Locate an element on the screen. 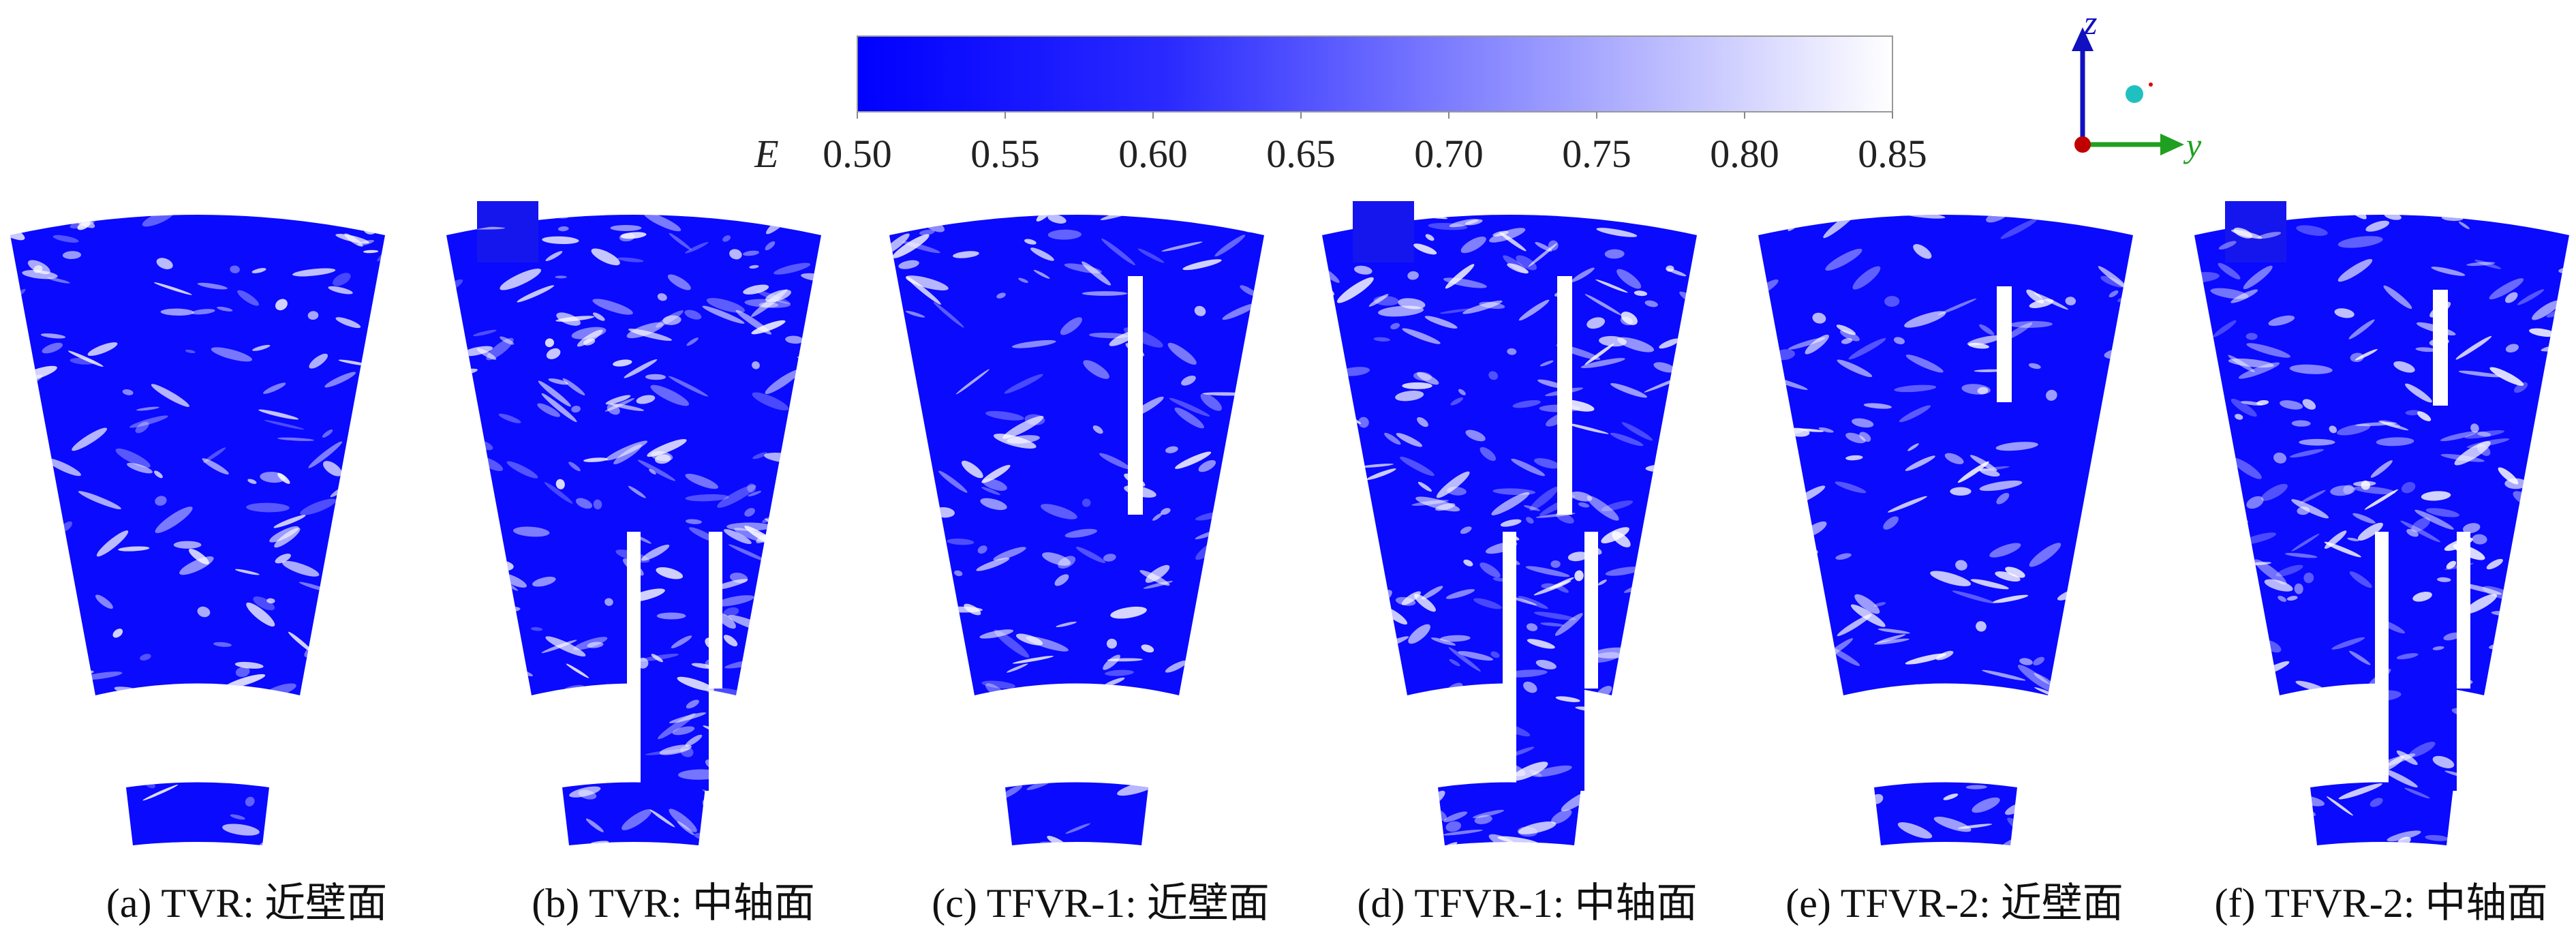 This screenshot has width=2576, height=936. panel: (a) TVR: 近壁面 is located at coordinates (198, 570).